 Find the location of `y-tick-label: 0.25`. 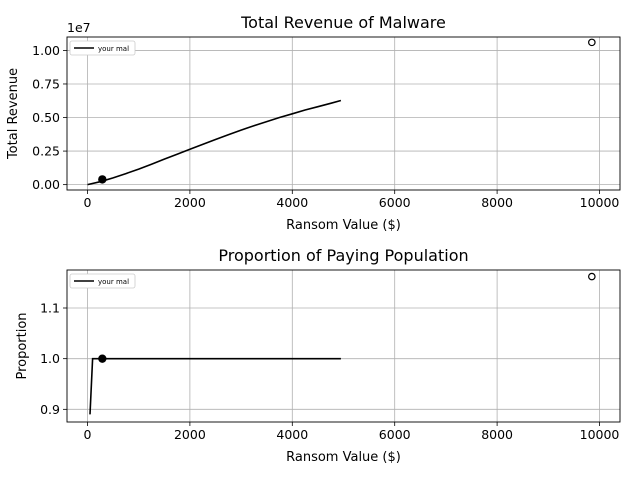

y-tick-label: 0.25 is located at coordinates (46, 151).